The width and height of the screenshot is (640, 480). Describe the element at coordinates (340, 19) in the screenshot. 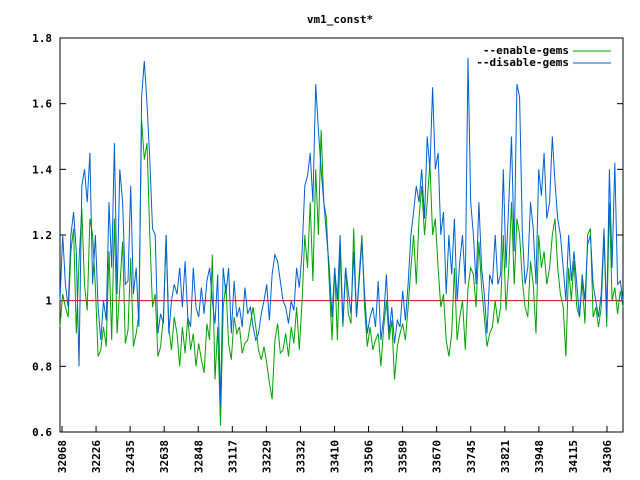

I see `chart-title: vm1_const*` at that location.